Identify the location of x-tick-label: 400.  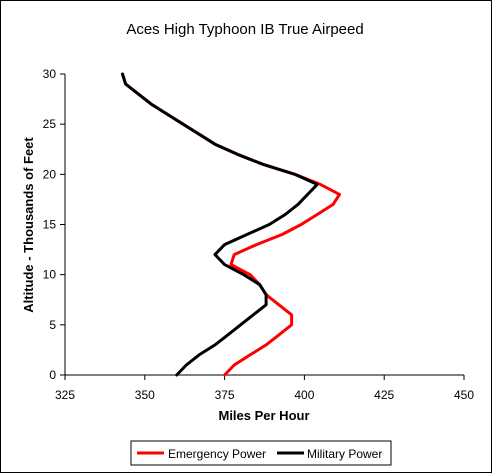
(304, 395).